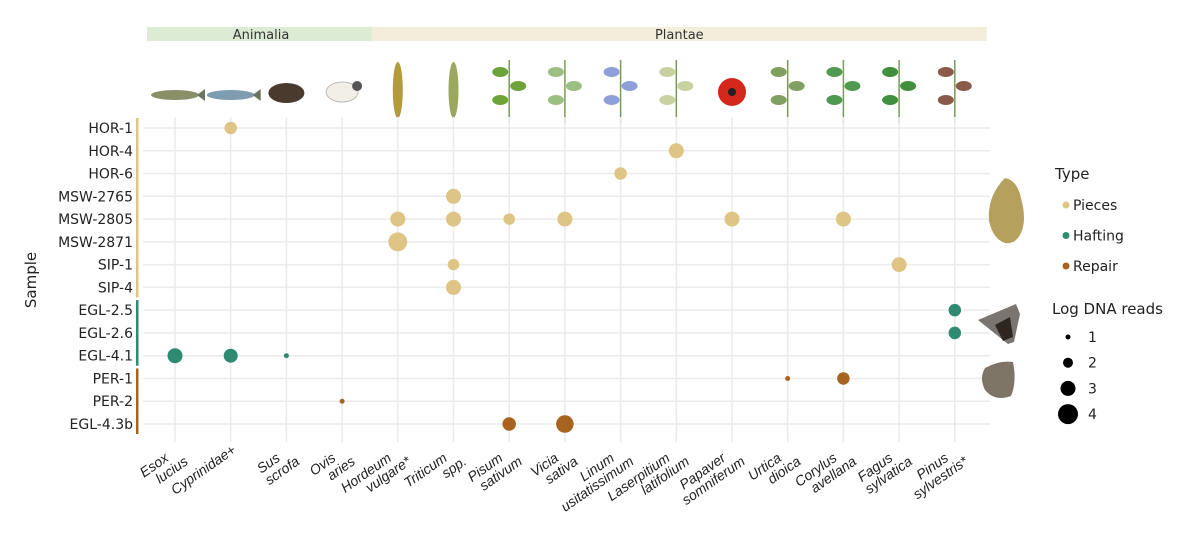 The height and width of the screenshot is (535, 1200). What do you see at coordinates (709, 474) in the screenshot?
I see `x-tick-label: Papaversomniferum` at bounding box center [709, 474].